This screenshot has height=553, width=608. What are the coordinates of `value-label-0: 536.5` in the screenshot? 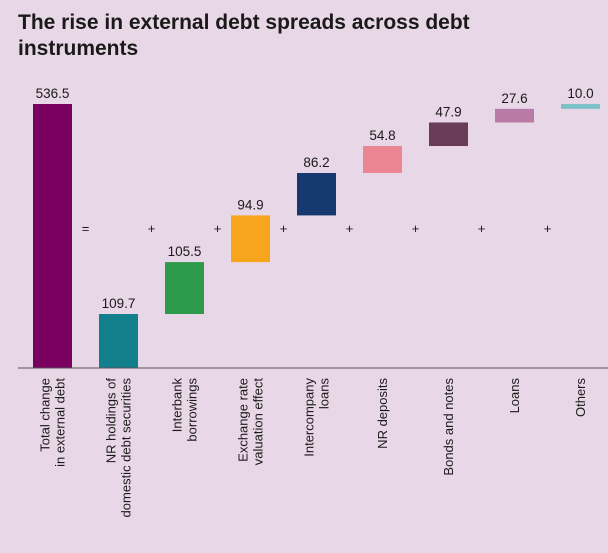 It's located at (53, 93).